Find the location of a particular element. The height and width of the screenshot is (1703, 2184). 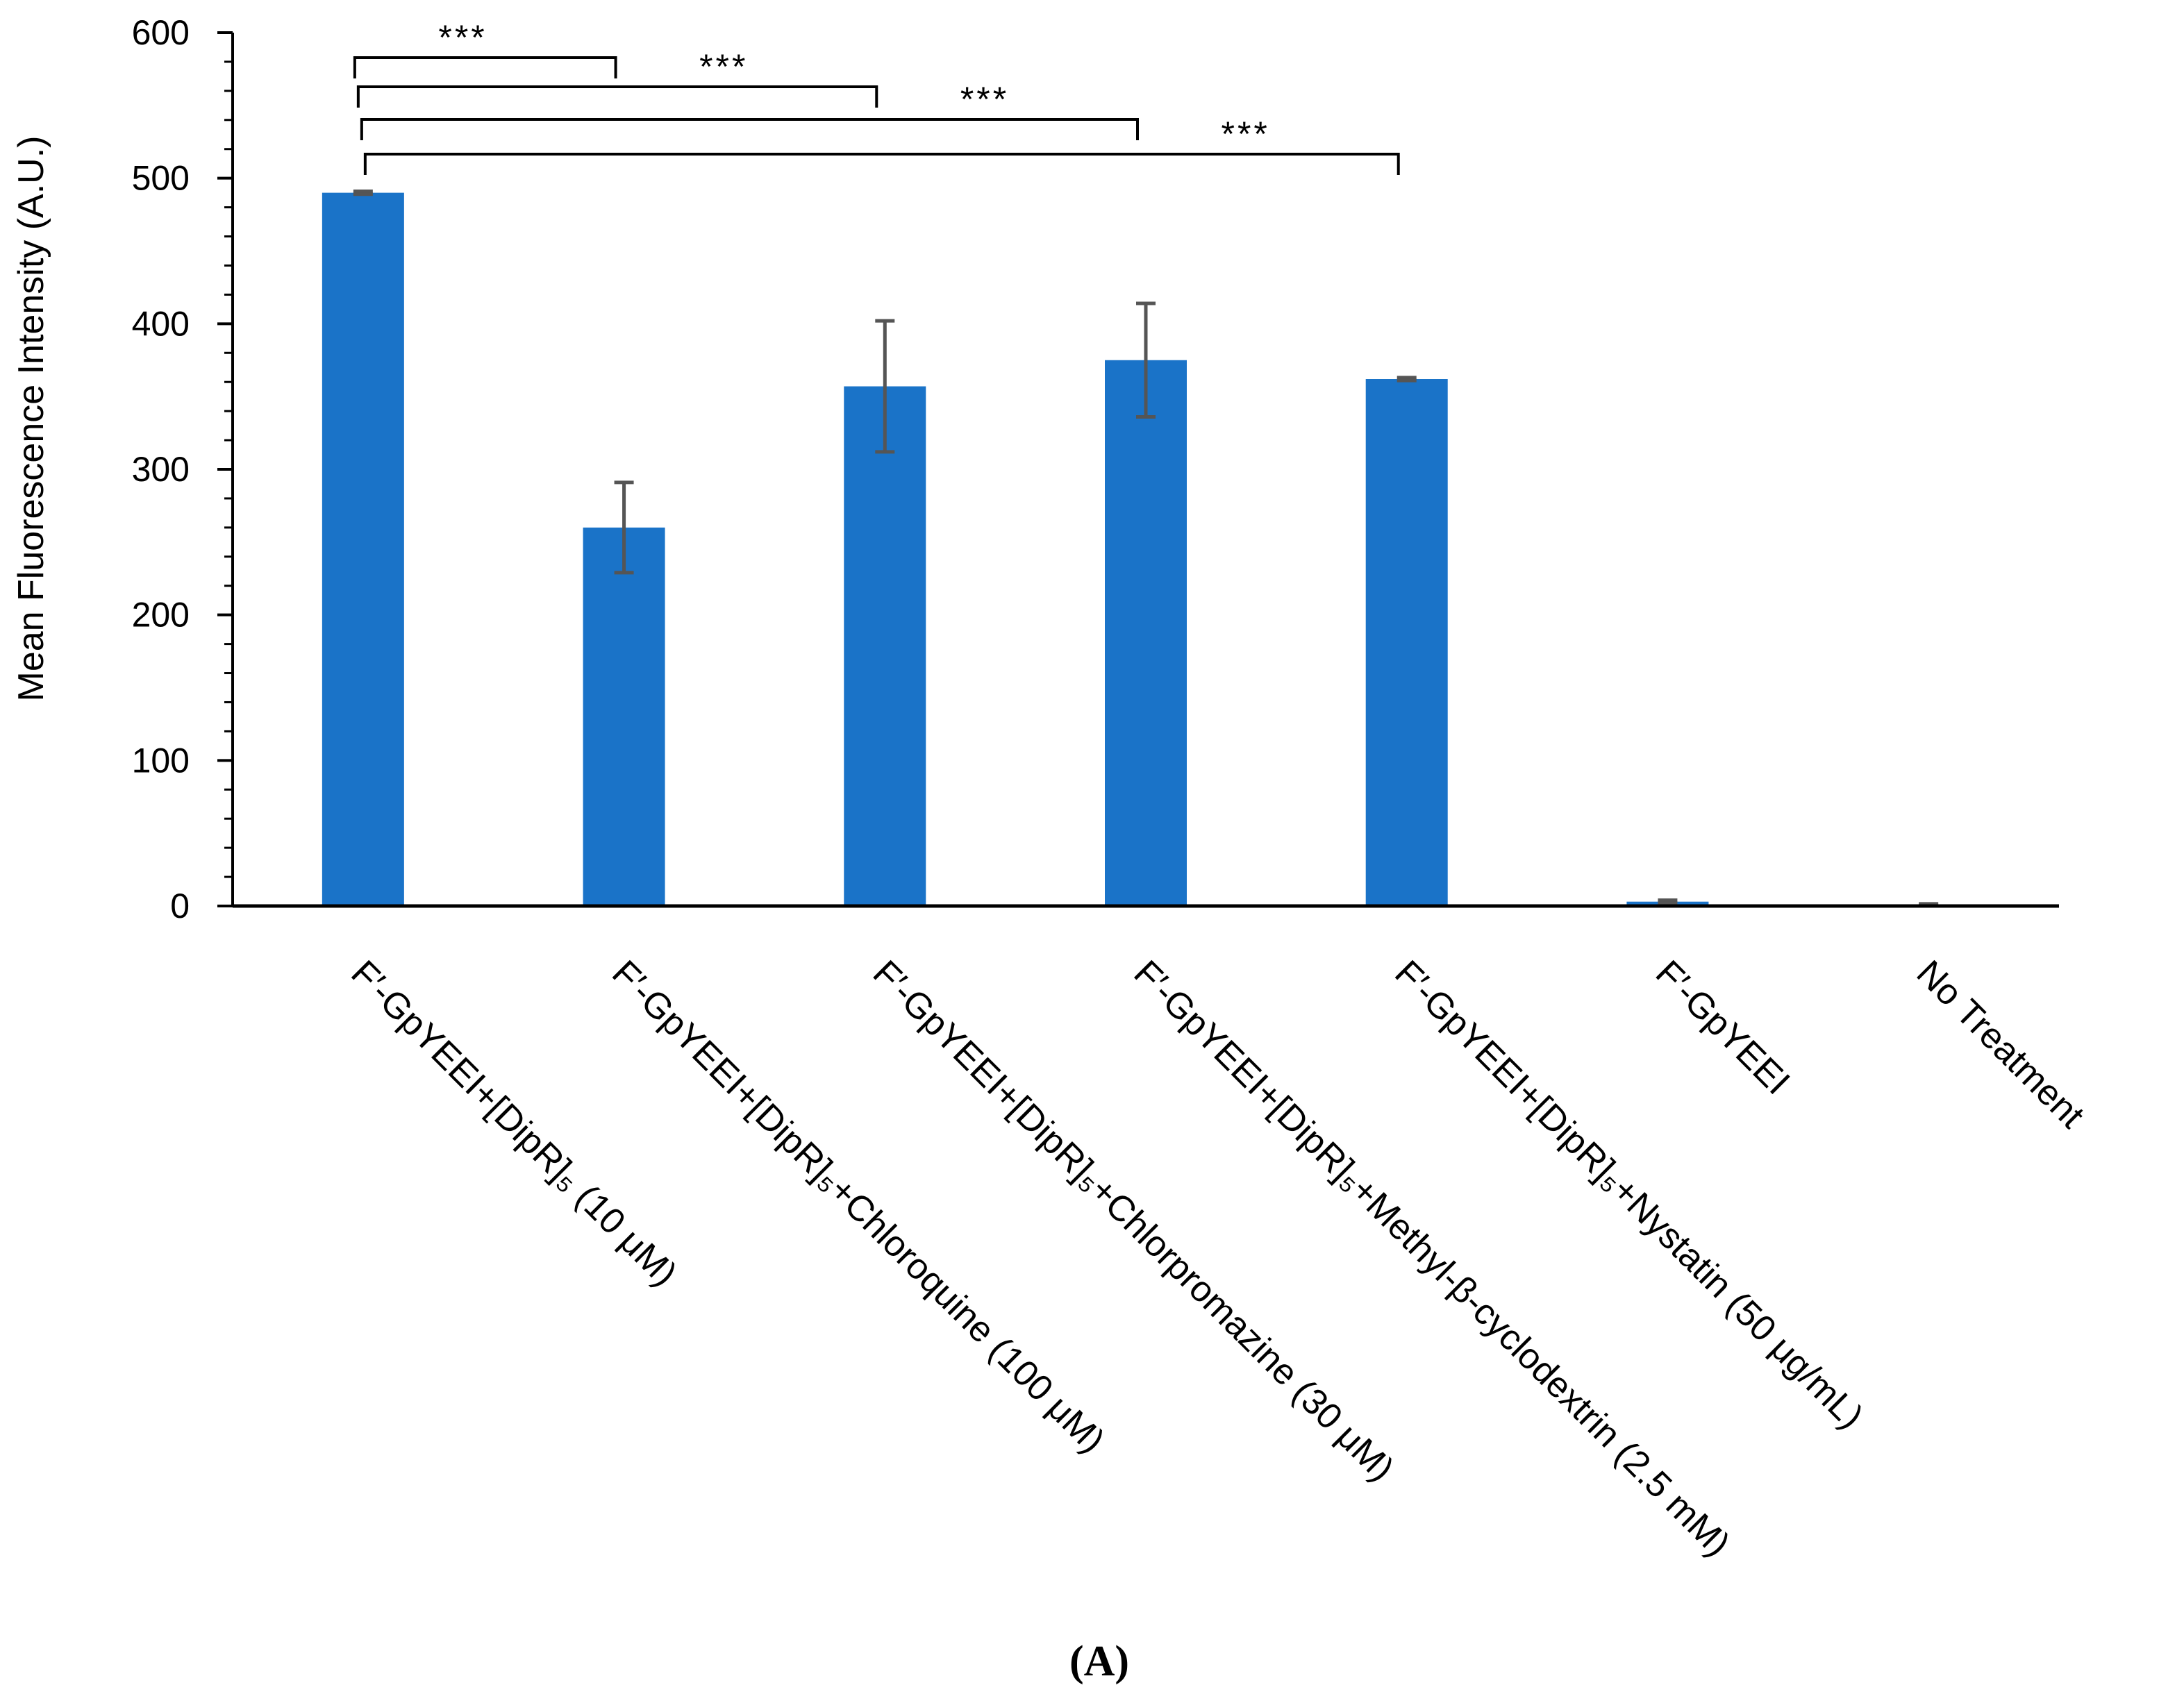

y-tick-label: 300 is located at coordinates (161, 469).